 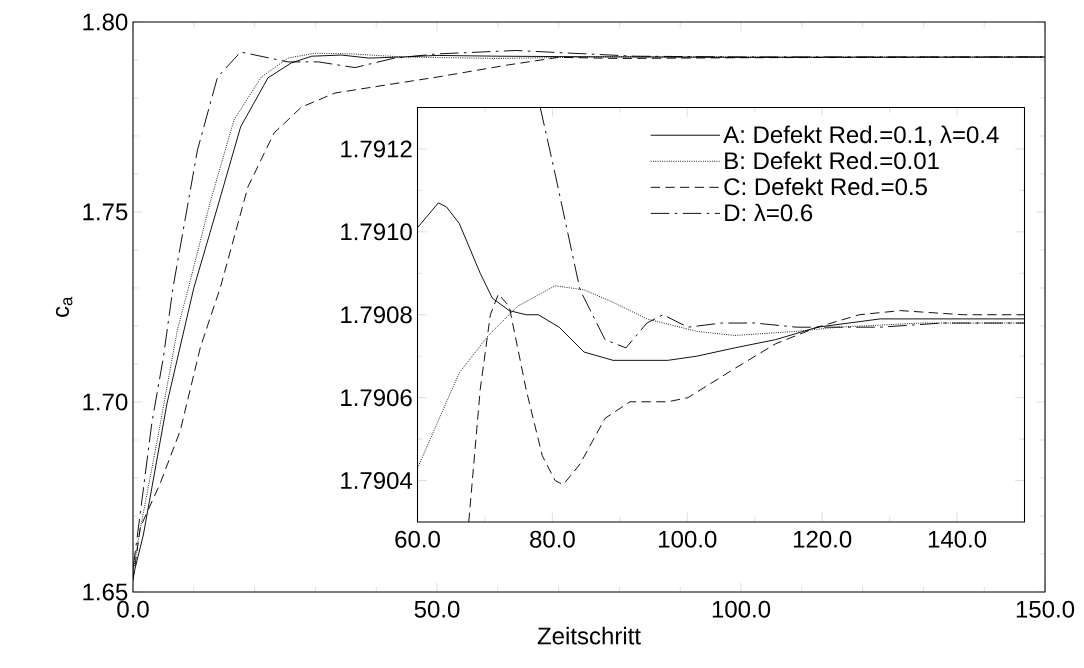 What do you see at coordinates (376, 232) in the screenshot?
I see `y-tick-label: 1.7910` at bounding box center [376, 232].